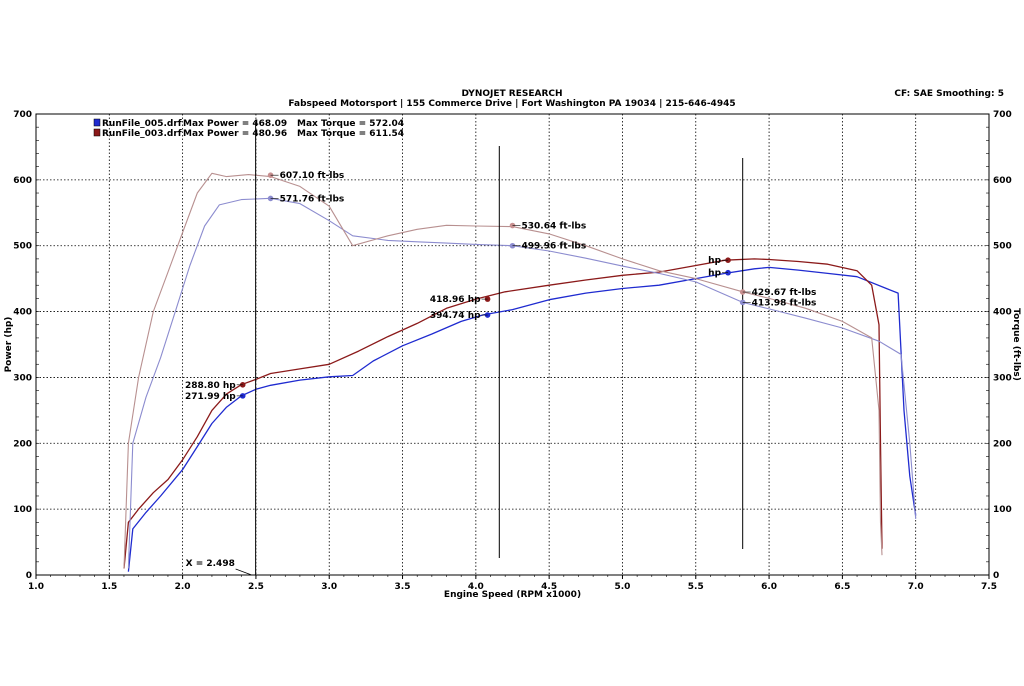 This screenshot has height=686, width=1024. I want to click on x-axis-label: Engine Speed (RPM x1000), so click(512, 595).